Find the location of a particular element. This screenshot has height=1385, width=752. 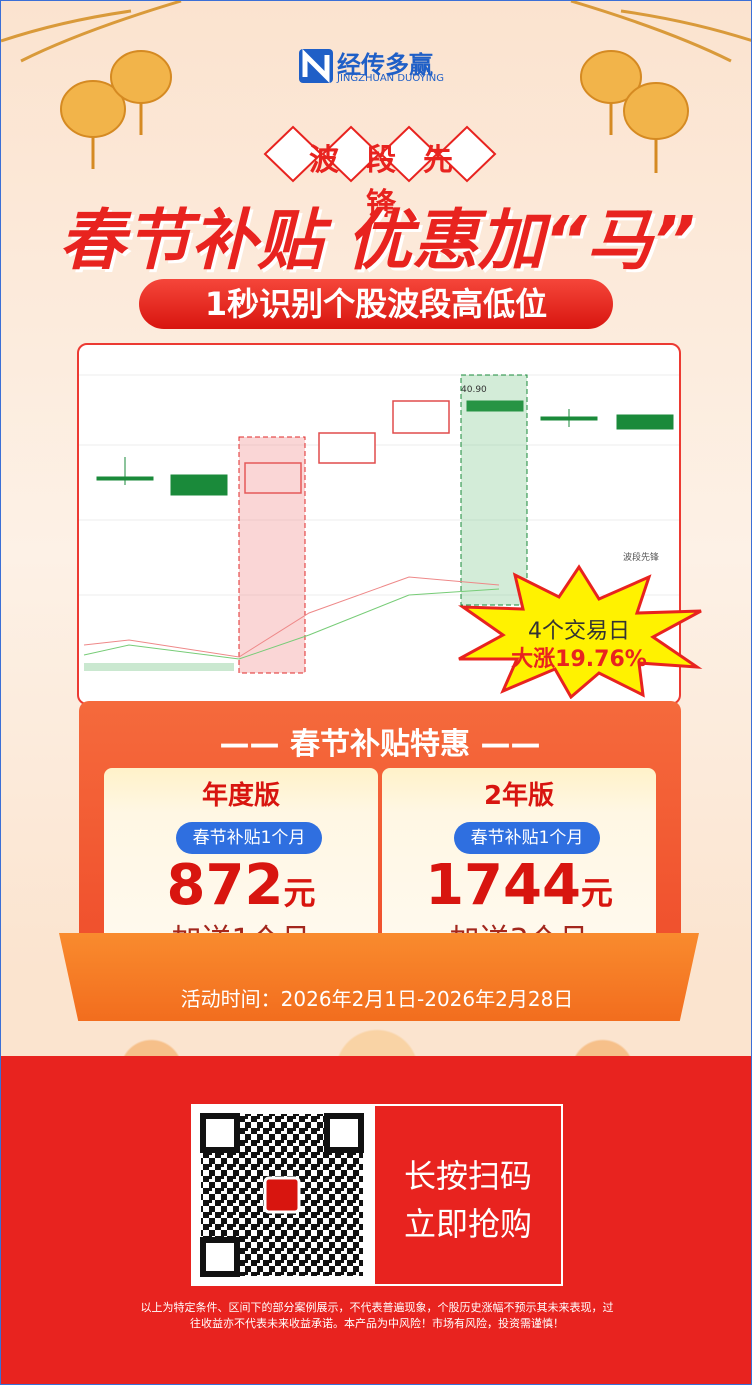

qr-code is located at coordinates (282, 1195).